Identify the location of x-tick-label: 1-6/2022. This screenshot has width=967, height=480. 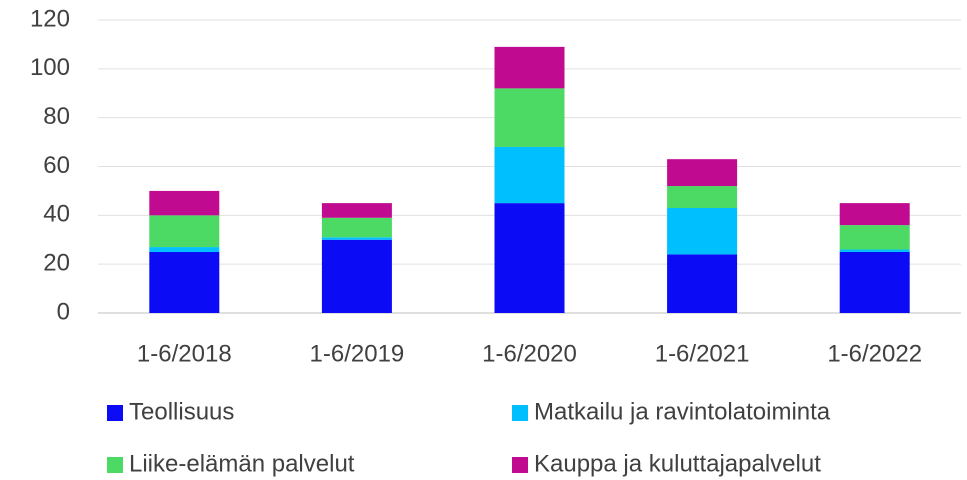
(874, 353).